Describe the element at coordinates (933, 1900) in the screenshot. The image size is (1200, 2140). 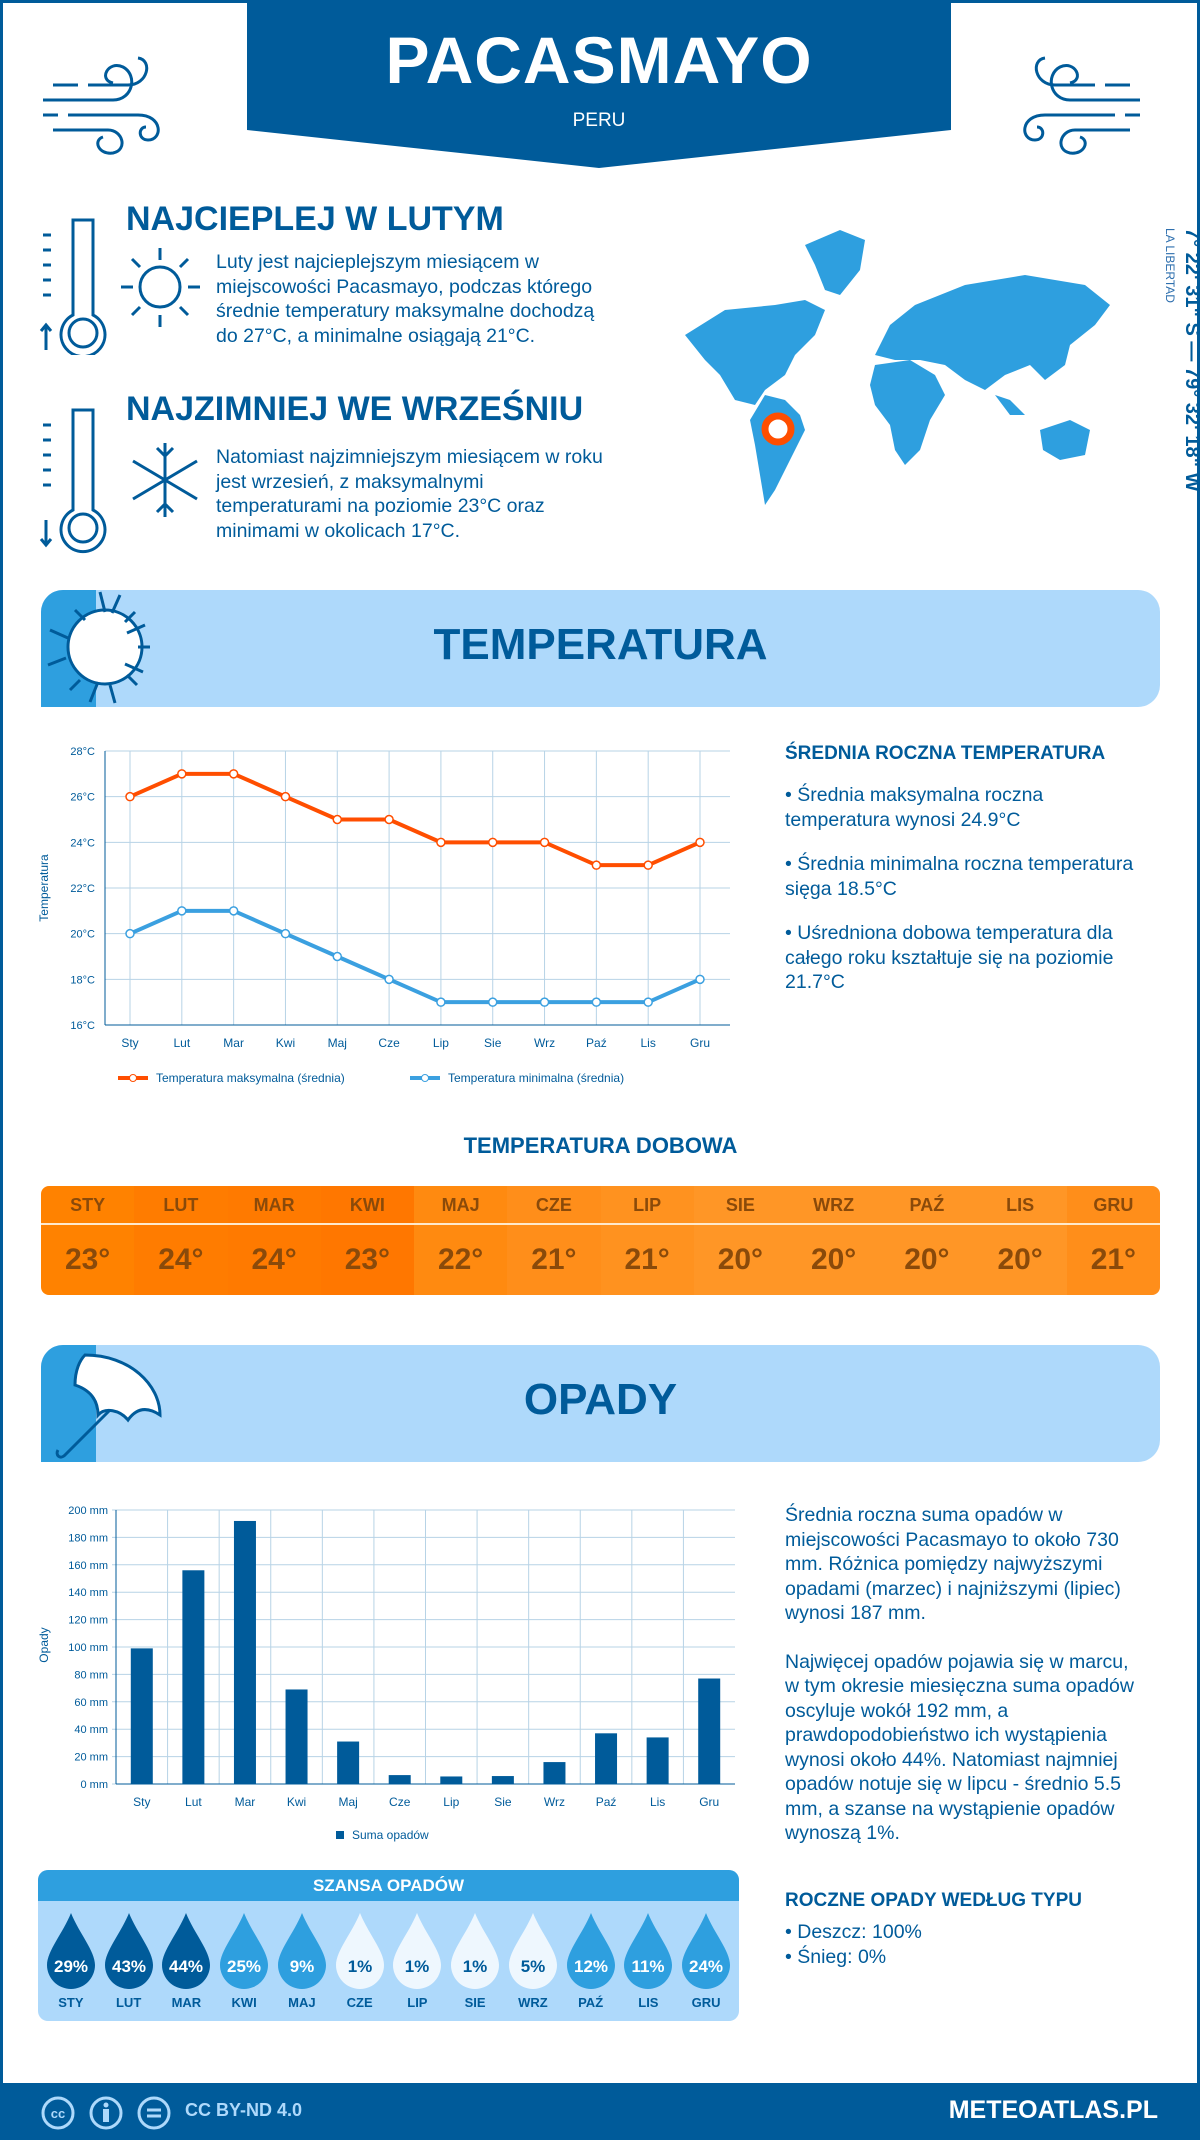
I see `precip-type-title: ROCZNE OPADY WEDŁUG TYPU` at that location.